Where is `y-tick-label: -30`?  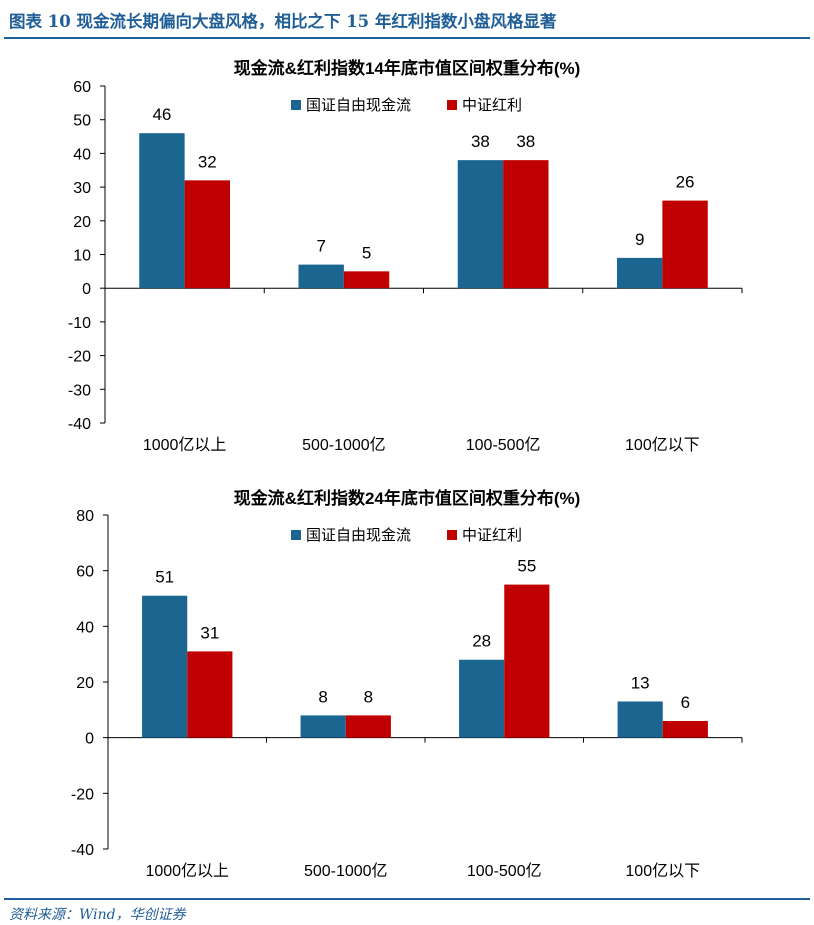
y-tick-label: -30 is located at coordinates (79, 390).